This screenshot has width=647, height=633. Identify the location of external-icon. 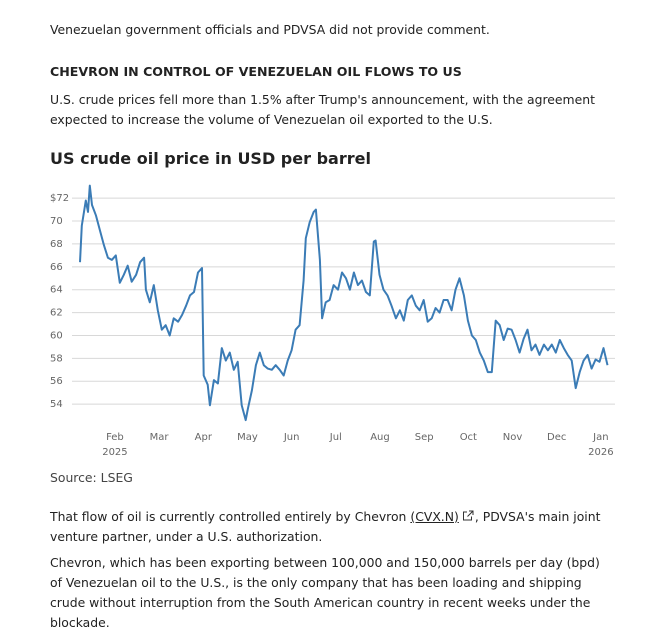
(468, 515).